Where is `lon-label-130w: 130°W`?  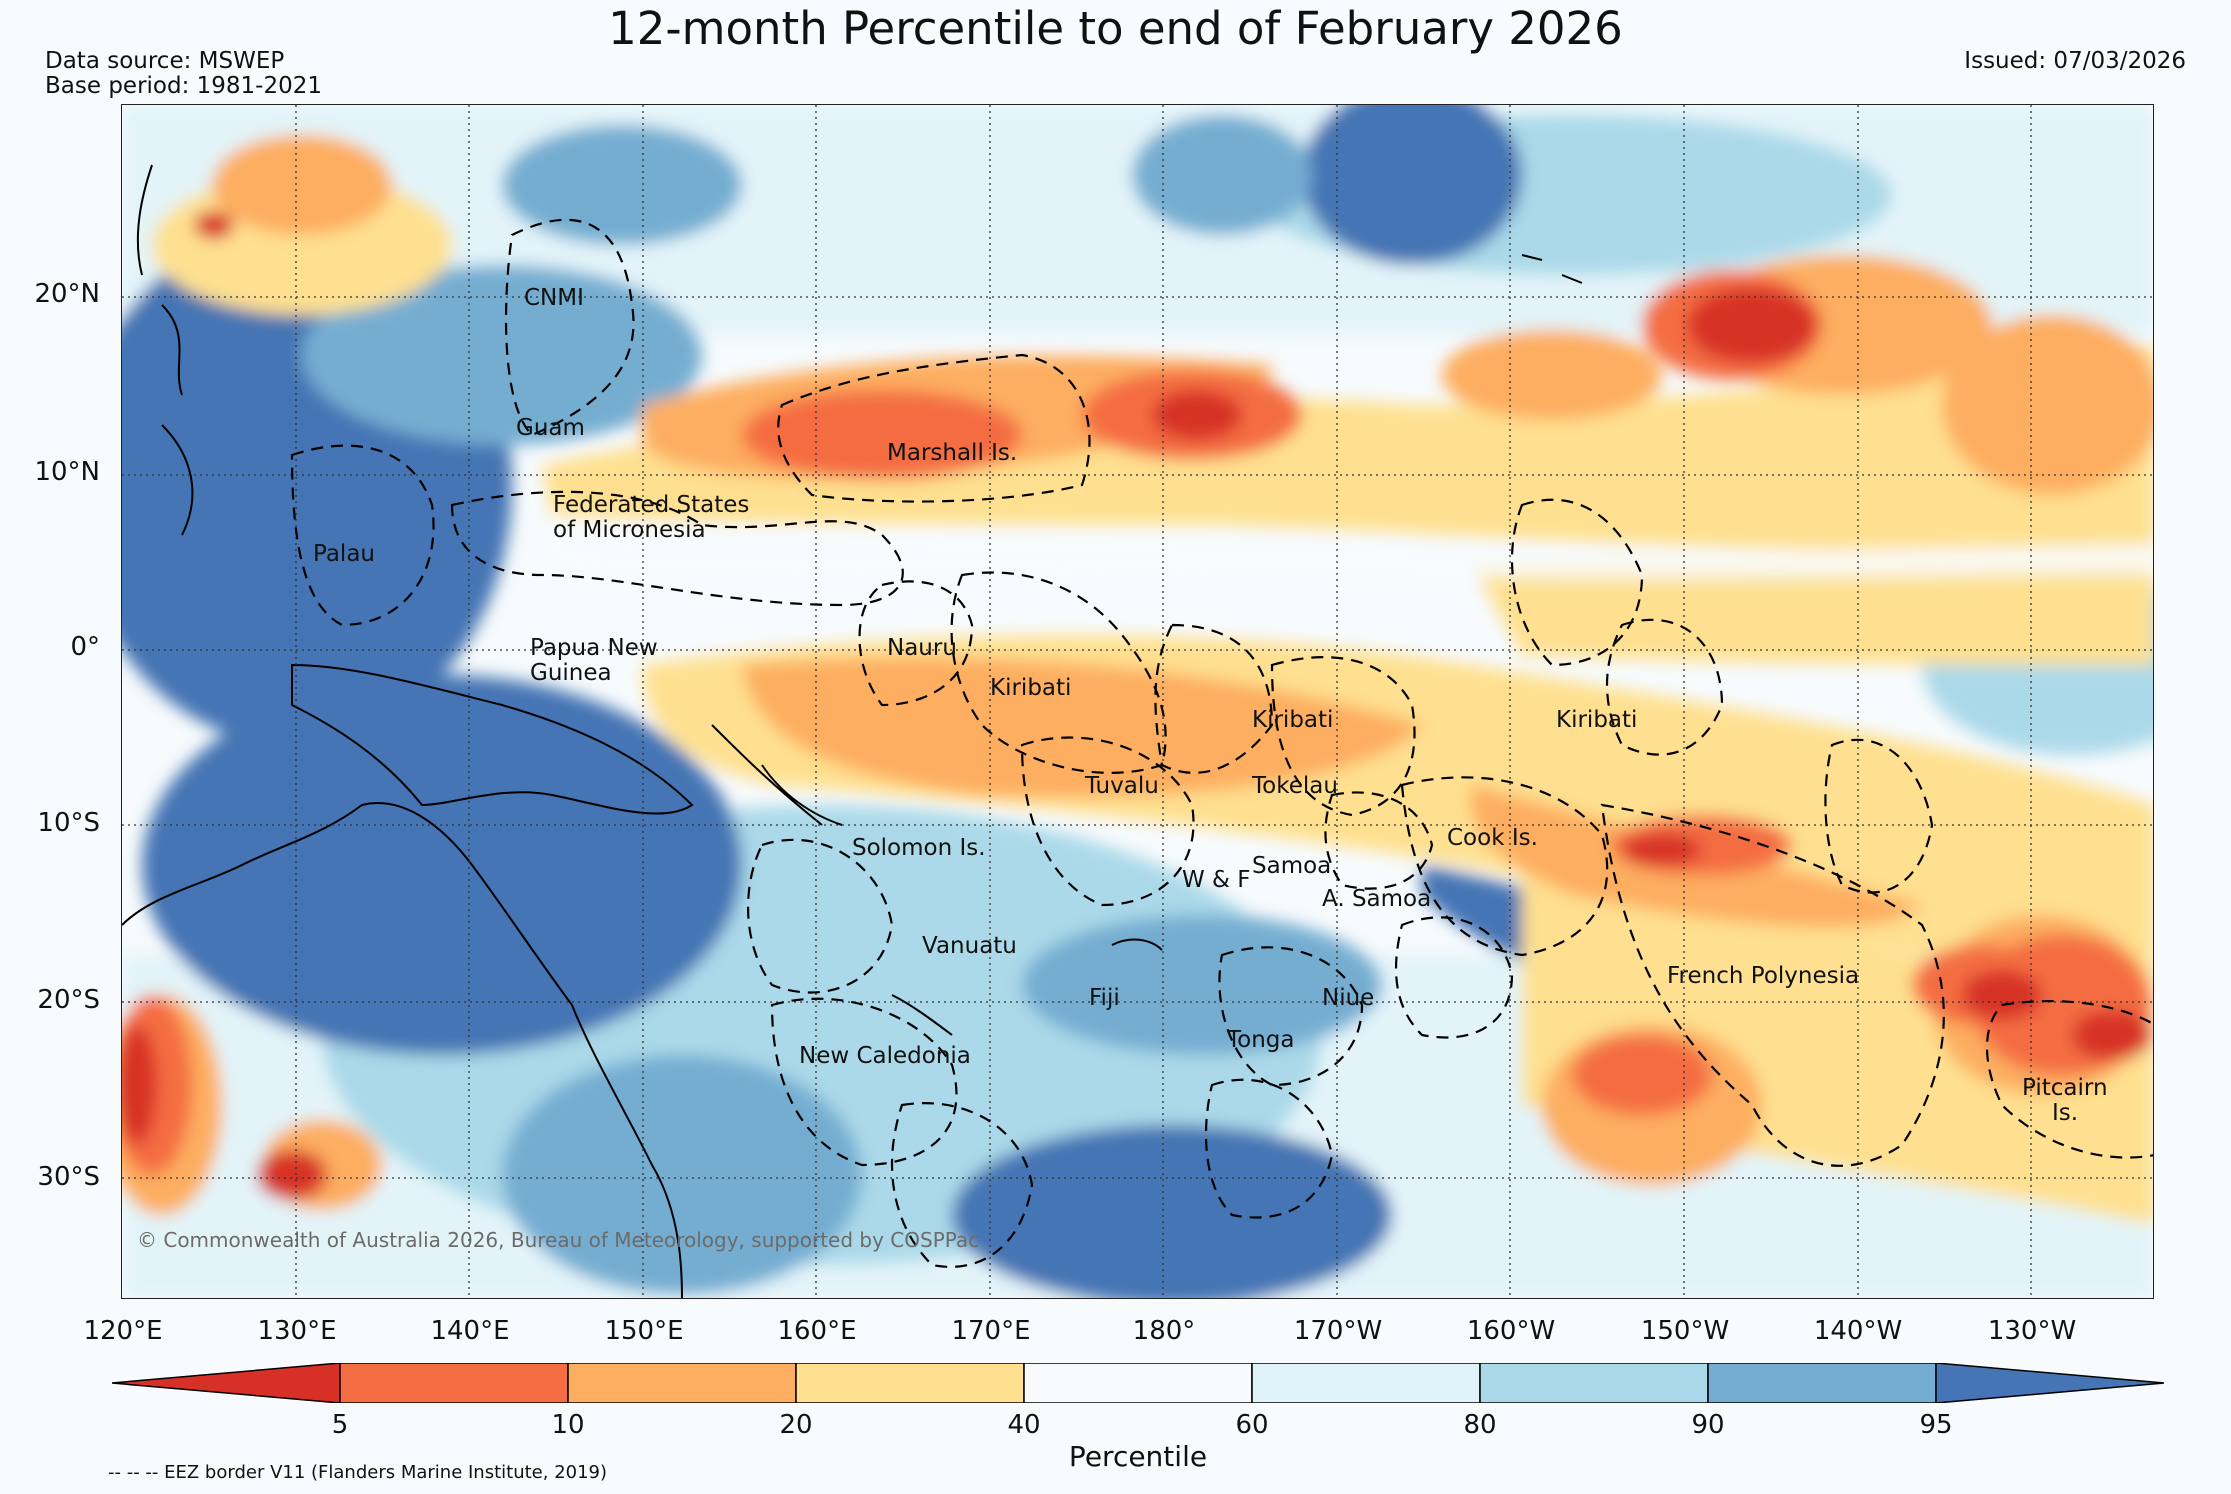
lon-label-130w: 130°W is located at coordinates (2032, 1331).